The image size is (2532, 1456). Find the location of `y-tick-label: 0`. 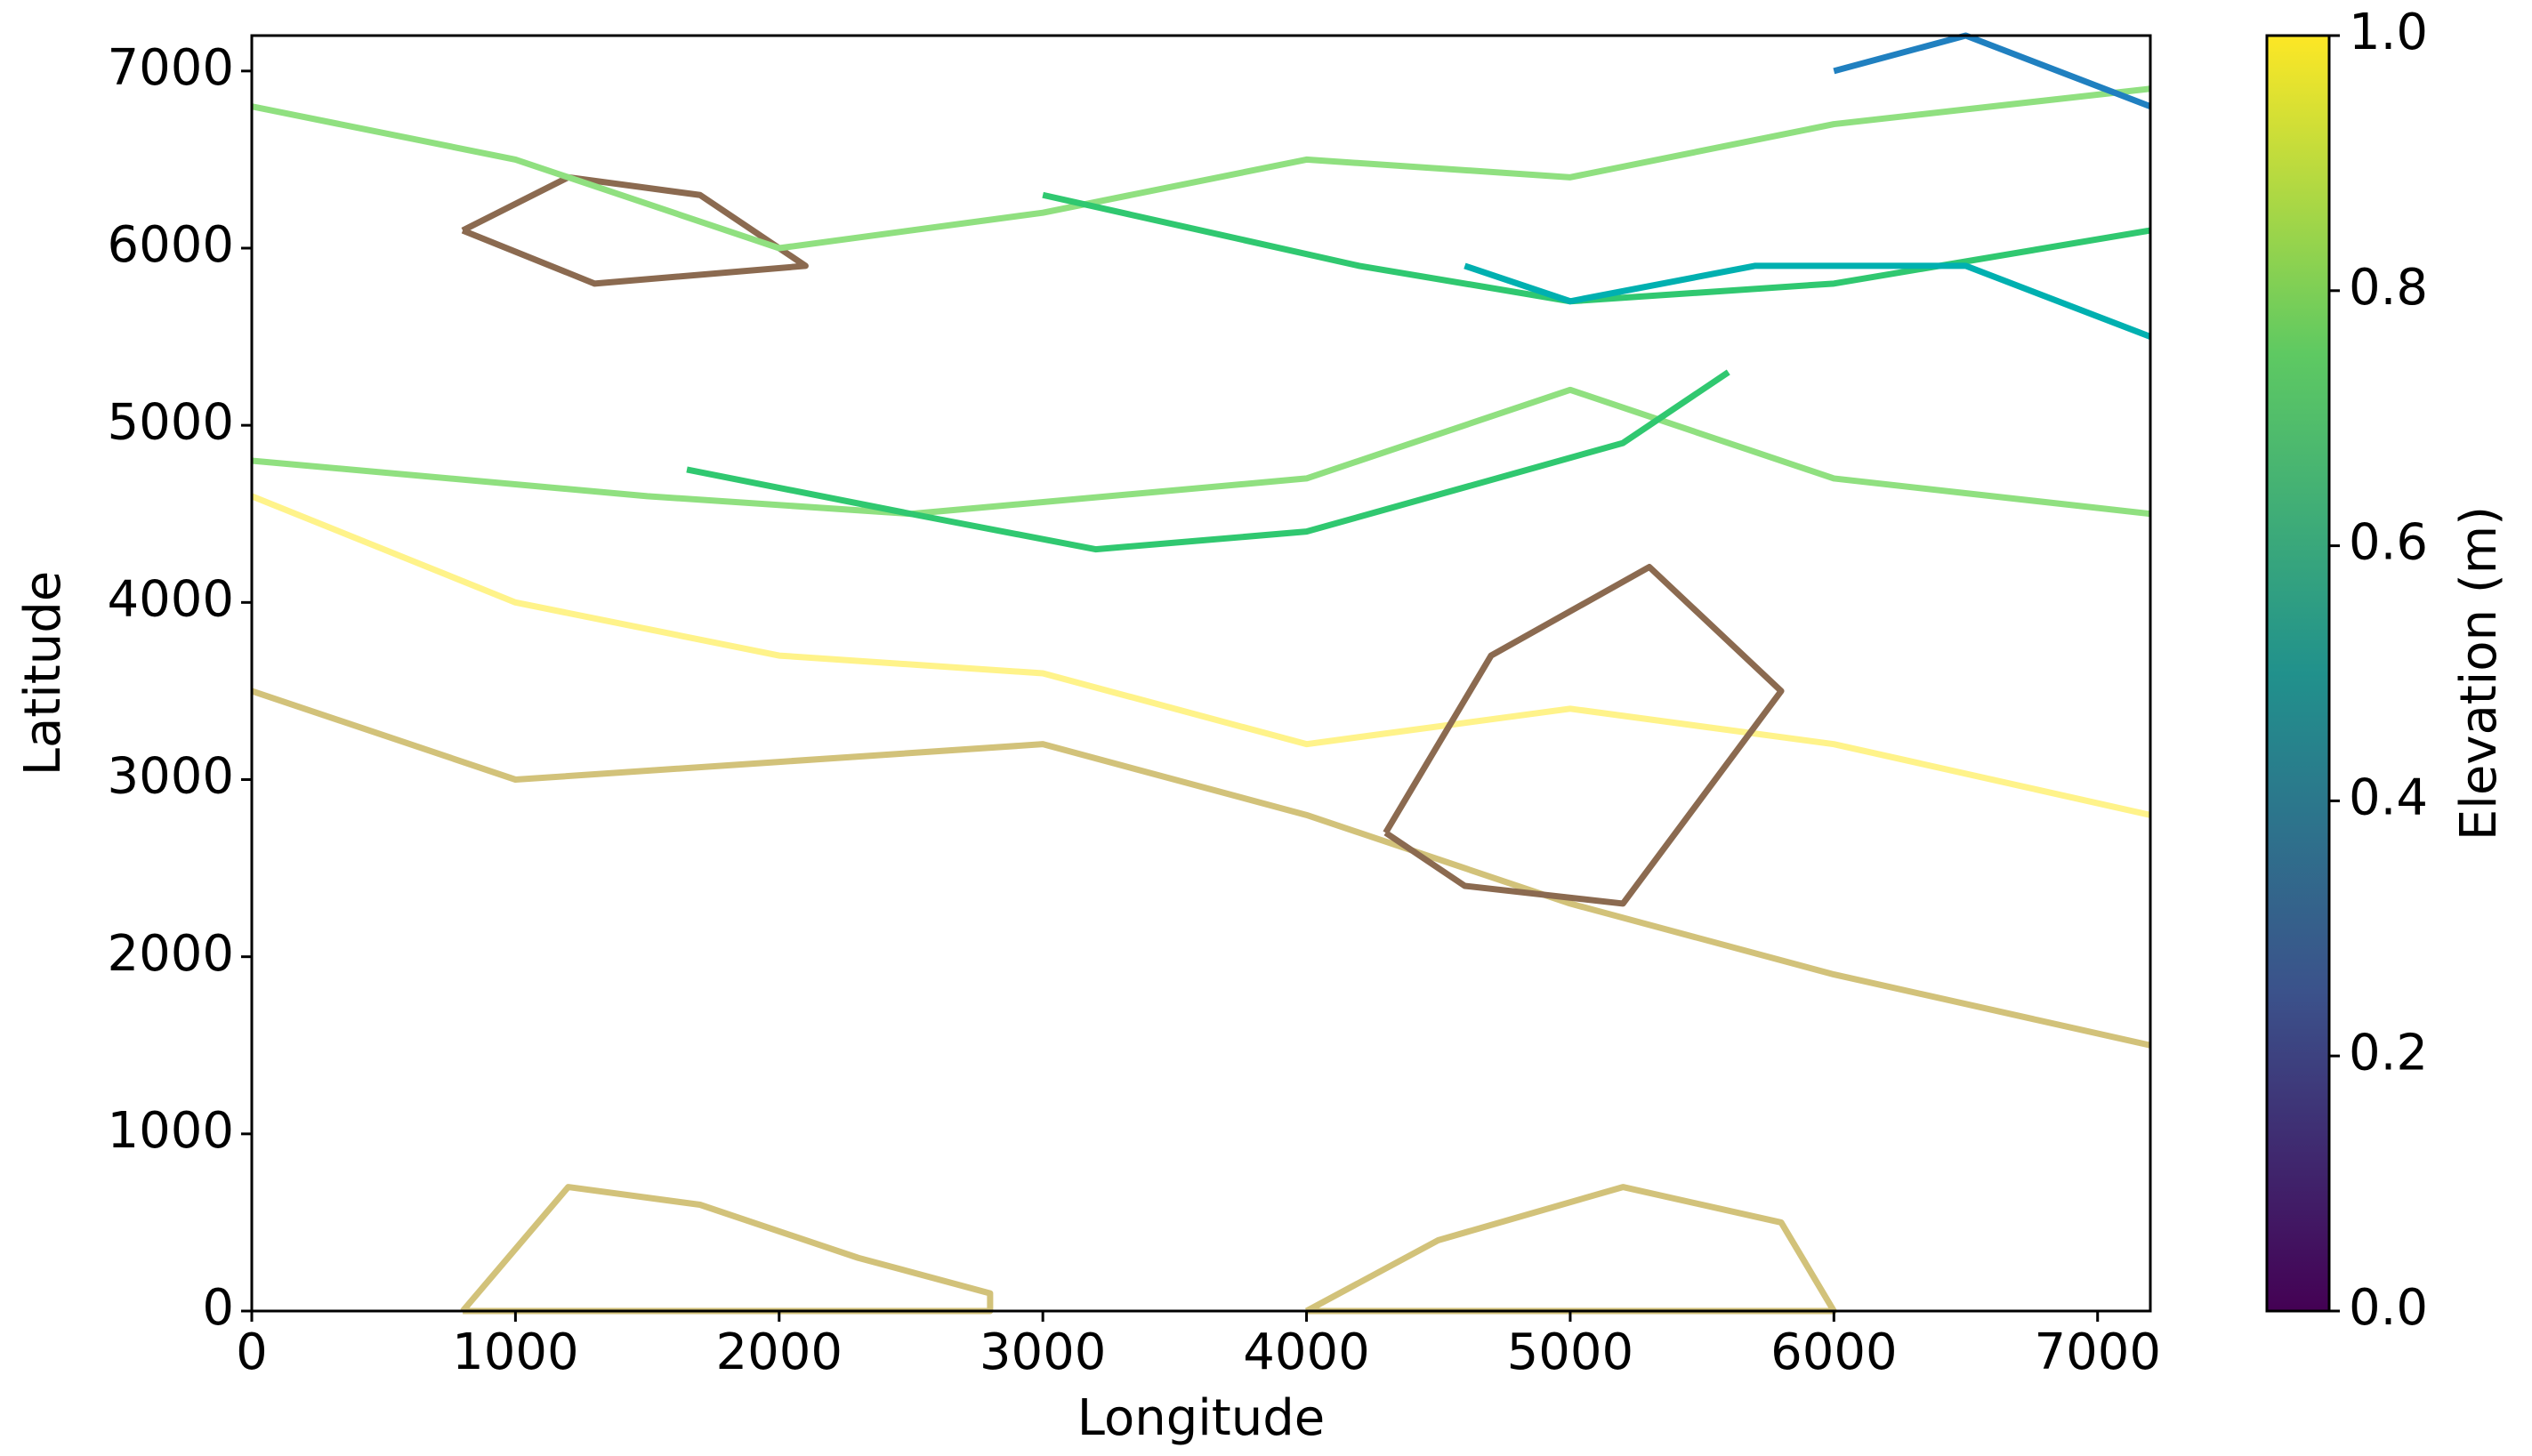

y-tick-label: 0 is located at coordinates (218, 1308).